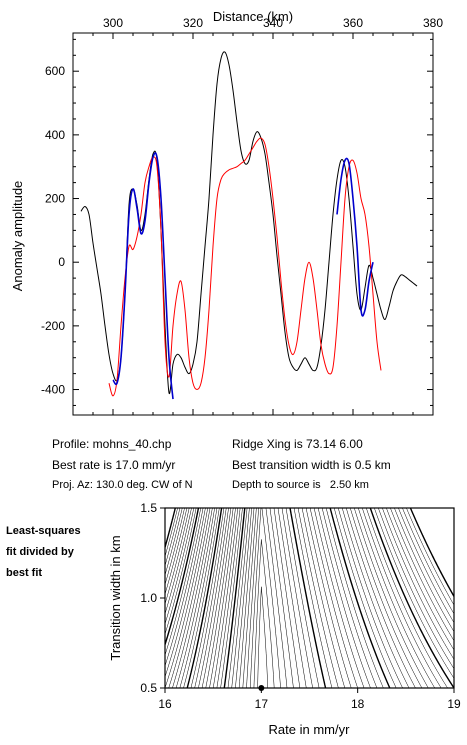  I want to click on best-rate-label: Best rate is 17.0 mm/yr, so click(114, 465).